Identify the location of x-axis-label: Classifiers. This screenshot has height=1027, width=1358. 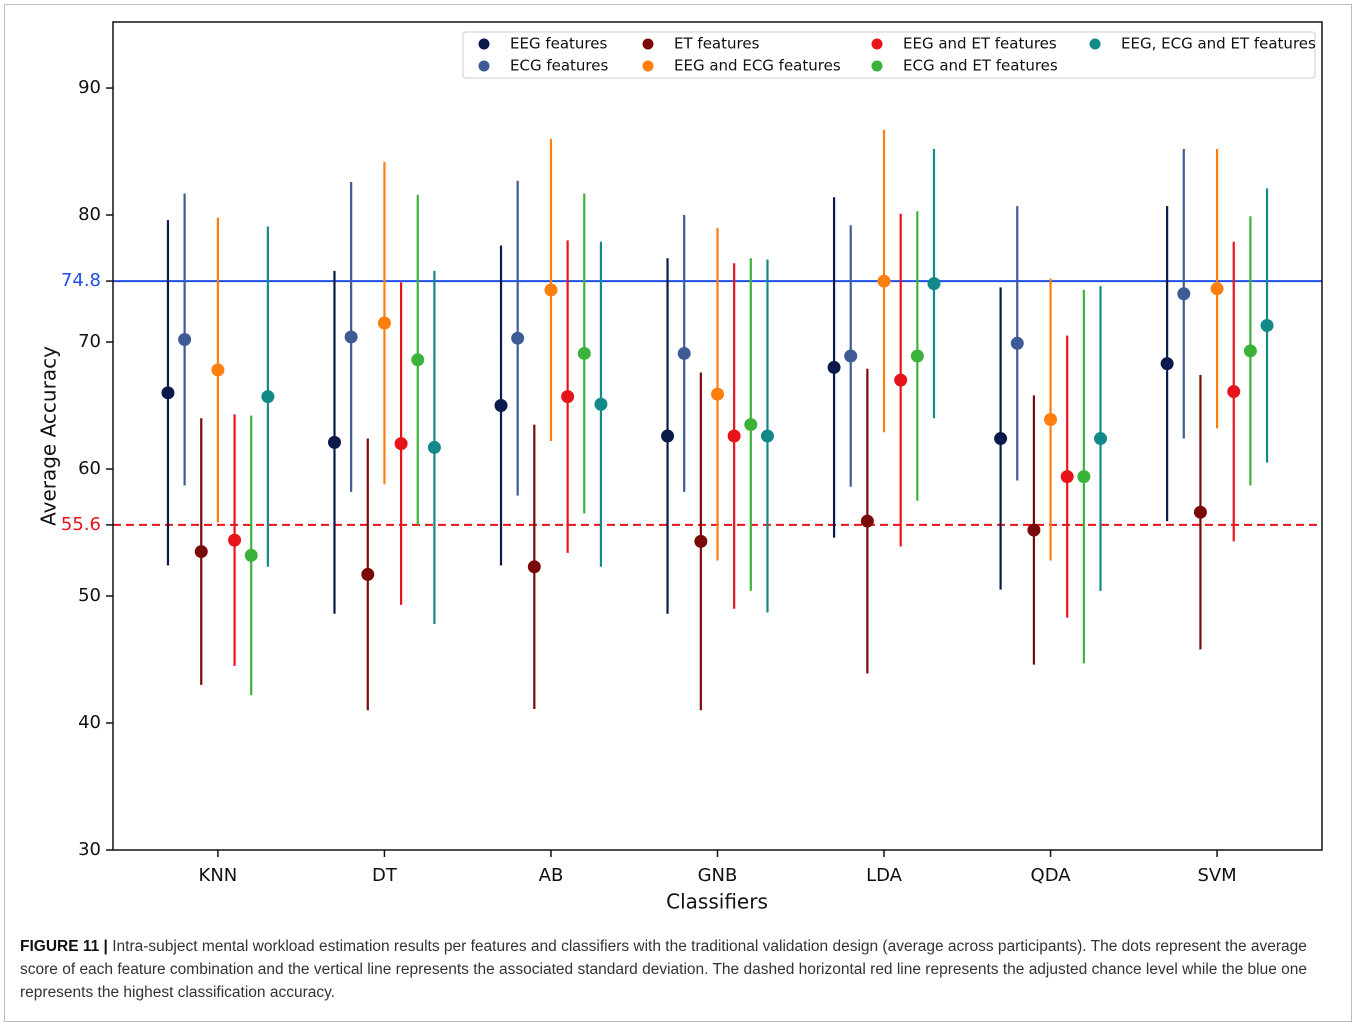
(717, 902).